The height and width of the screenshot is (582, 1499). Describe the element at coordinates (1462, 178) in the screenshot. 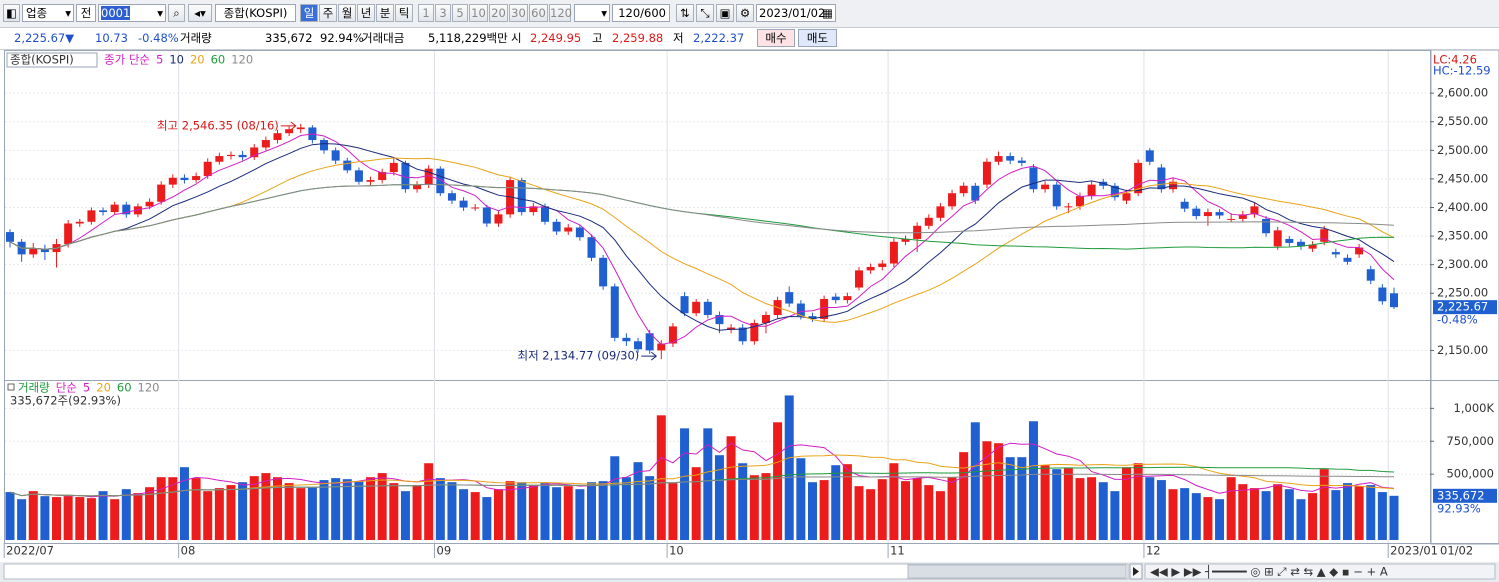

I see `y-tick-label: 2,450.00` at that location.